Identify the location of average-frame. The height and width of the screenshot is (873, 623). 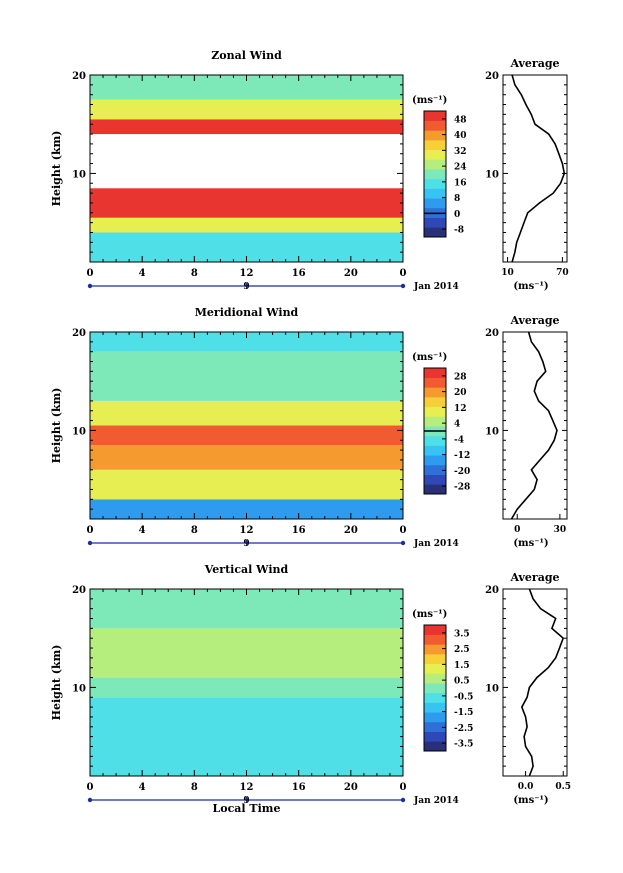
(535, 425).